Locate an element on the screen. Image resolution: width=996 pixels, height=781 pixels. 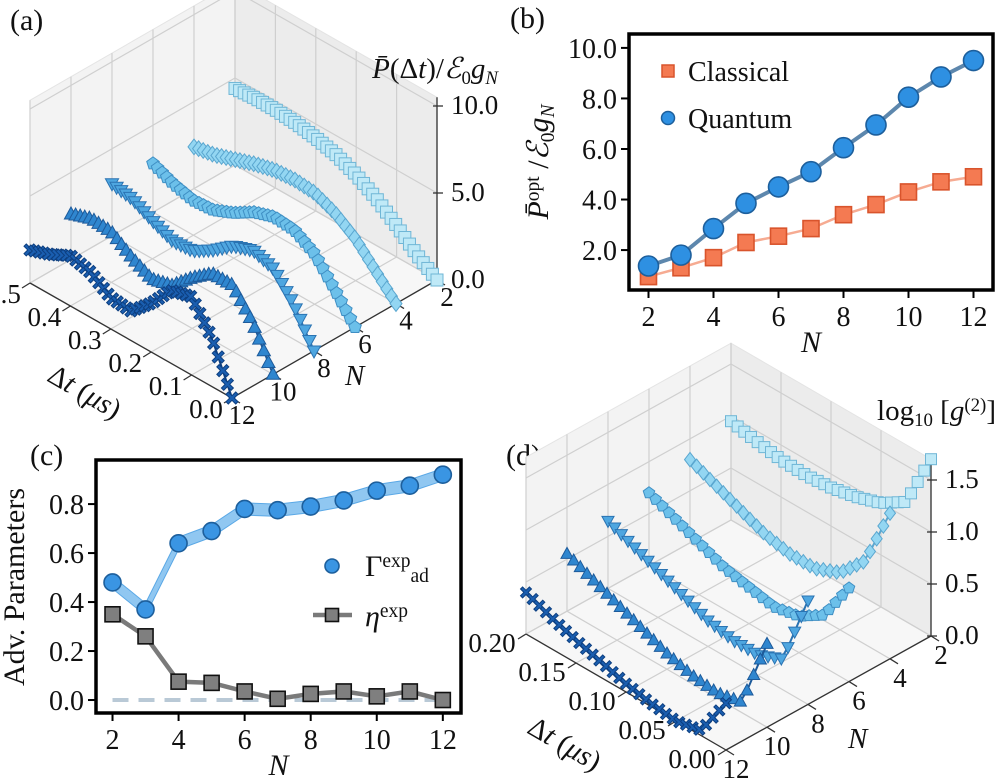
label-segment: (2) is located at coordinates (975, 405).